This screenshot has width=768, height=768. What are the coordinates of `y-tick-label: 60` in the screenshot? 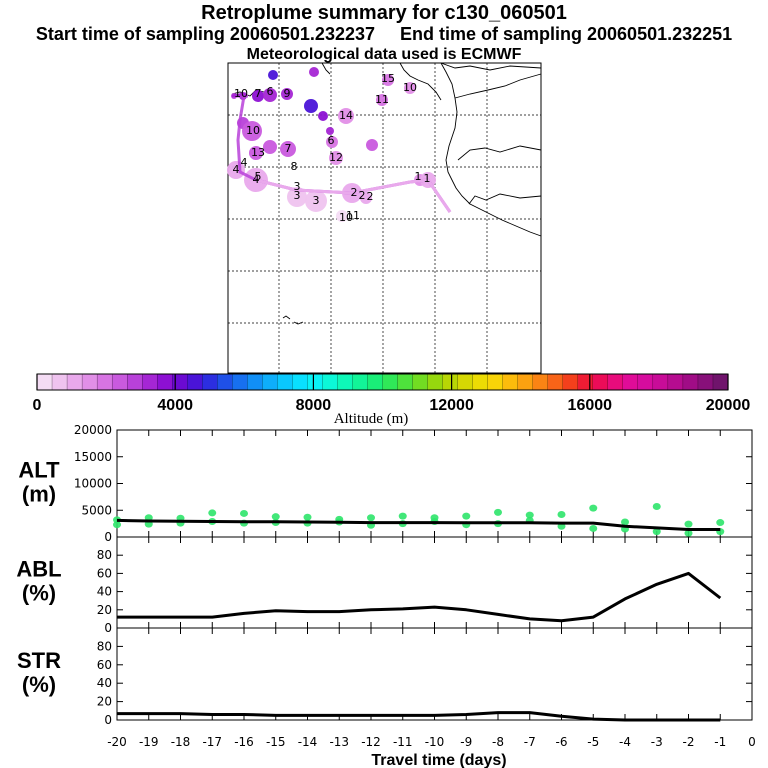 It's located at (104, 665).